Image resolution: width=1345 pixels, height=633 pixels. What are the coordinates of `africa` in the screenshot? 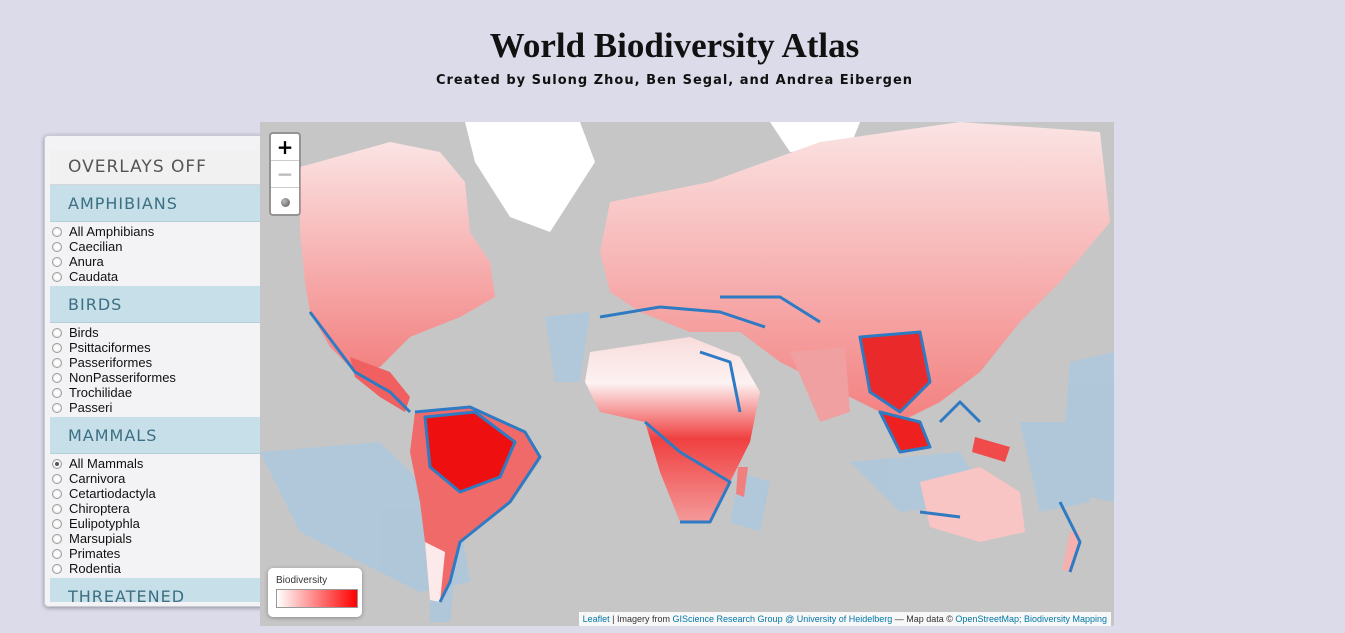 It's located at (672, 429).